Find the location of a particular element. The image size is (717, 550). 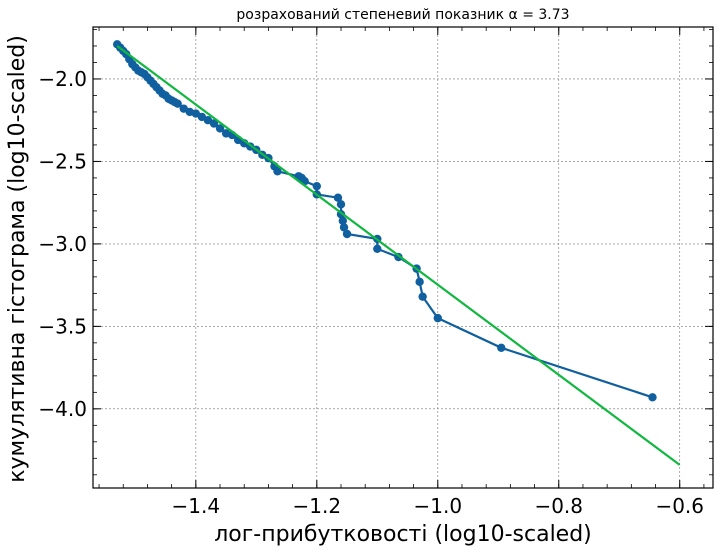

x-tick-label: −0.6 is located at coordinates (679, 506).